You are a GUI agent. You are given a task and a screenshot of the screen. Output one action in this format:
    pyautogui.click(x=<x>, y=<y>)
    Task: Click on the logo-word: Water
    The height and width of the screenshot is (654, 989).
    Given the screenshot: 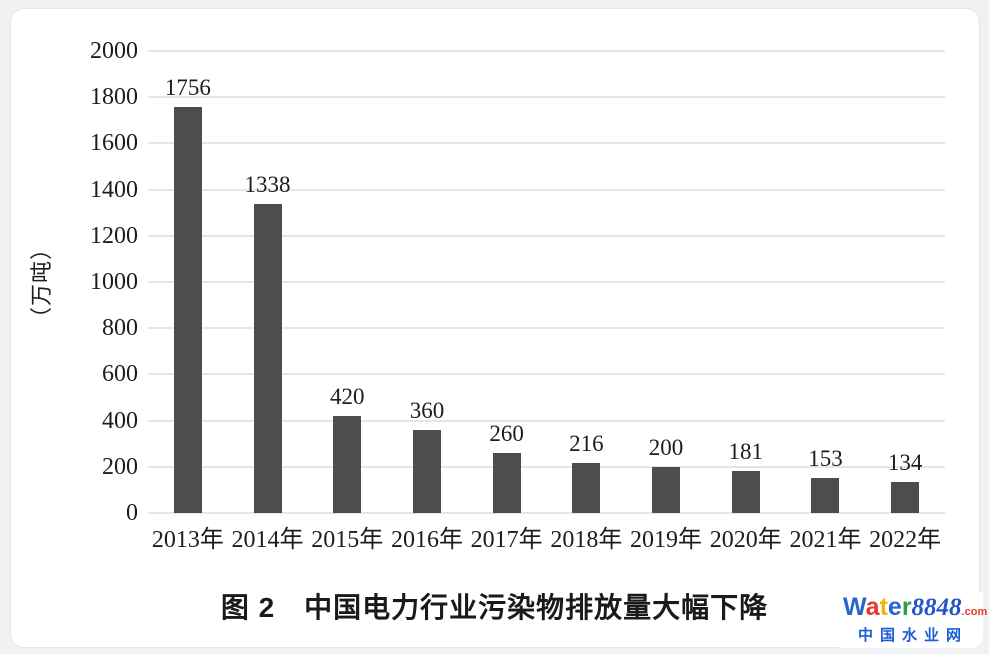 What is the action you would take?
    pyautogui.click(x=877, y=607)
    